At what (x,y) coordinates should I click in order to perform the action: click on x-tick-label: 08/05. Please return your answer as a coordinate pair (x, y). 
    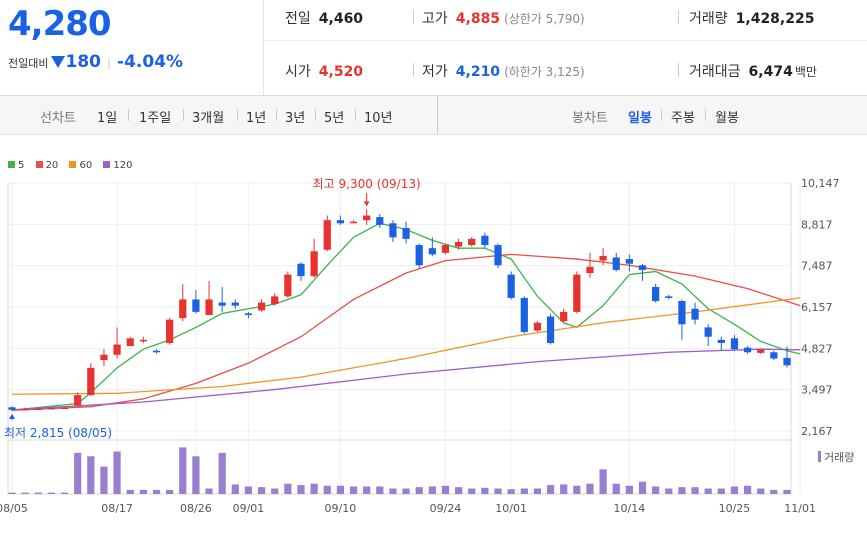
    Looking at the image, I should click on (14, 508).